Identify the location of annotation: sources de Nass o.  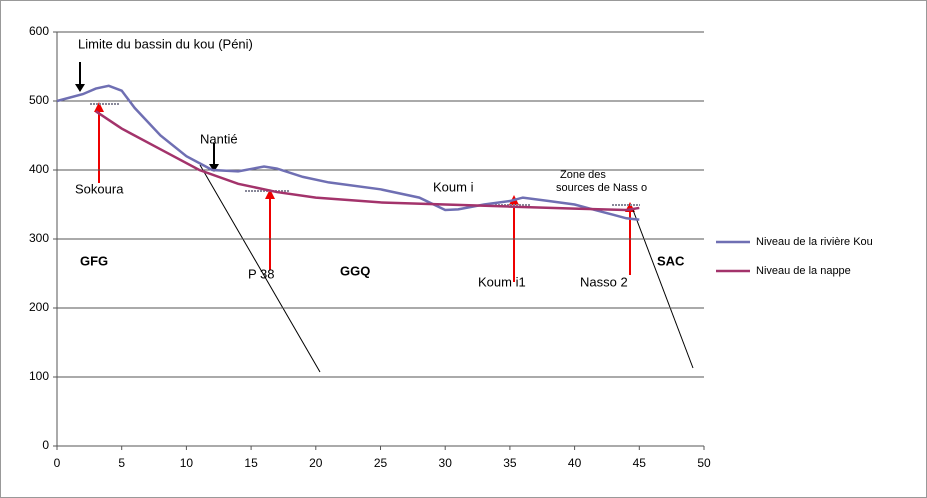
(601, 188).